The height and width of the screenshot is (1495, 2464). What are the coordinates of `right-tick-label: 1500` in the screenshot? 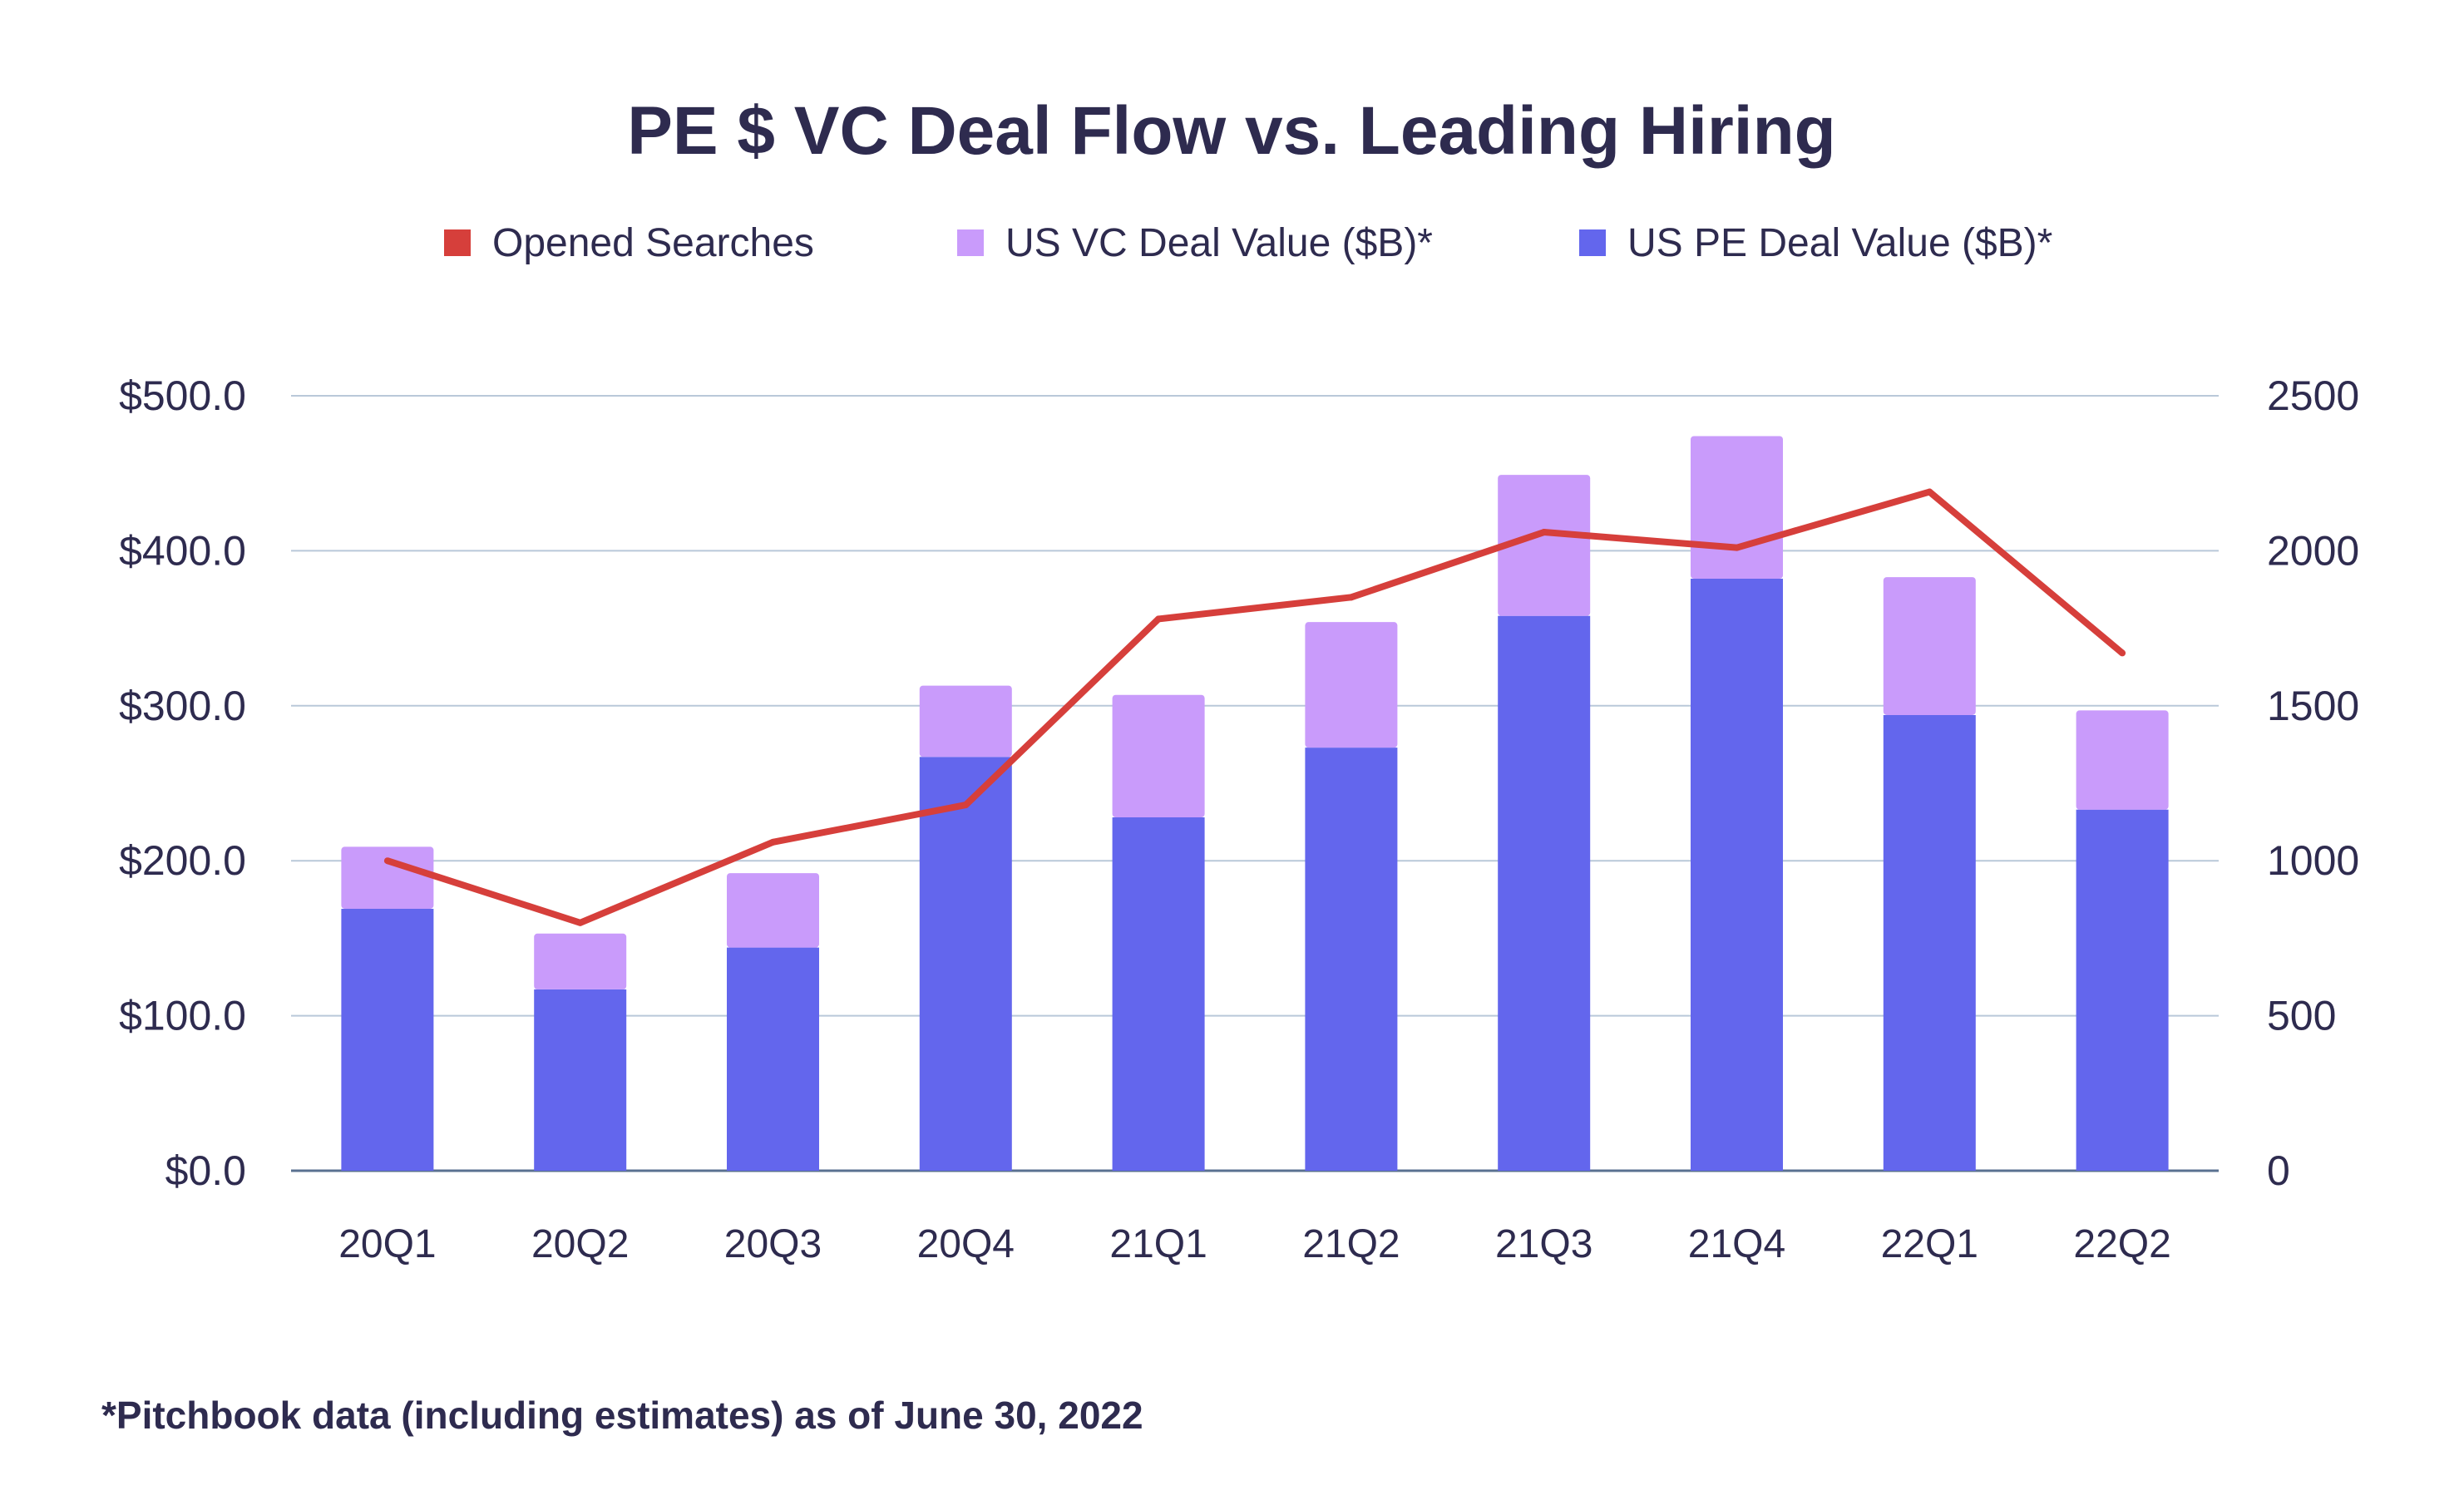 It's located at (2313, 706).